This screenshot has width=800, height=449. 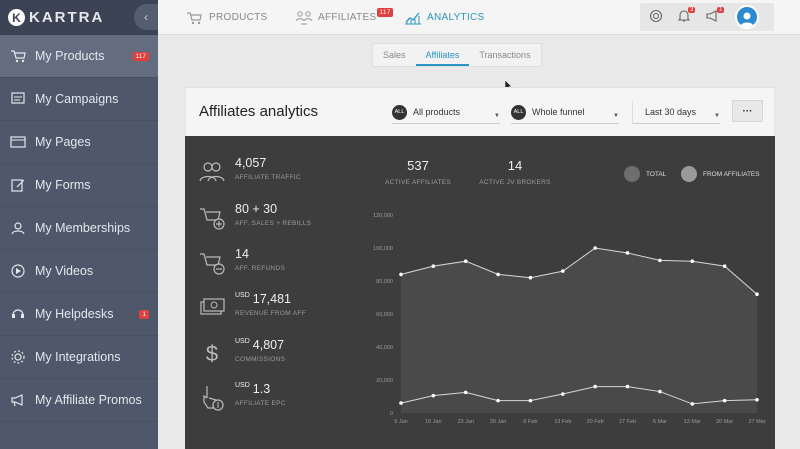 What do you see at coordinates (260, 268) in the screenshot?
I see `stat-label: AFF. REFUNDS` at bounding box center [260, 268].